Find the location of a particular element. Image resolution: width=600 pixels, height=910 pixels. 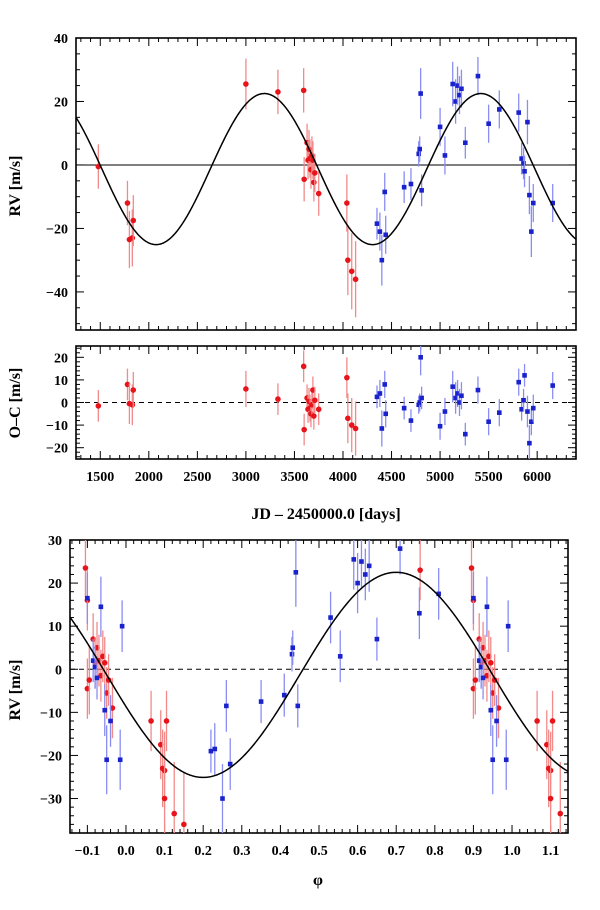

ylabel-rv-phase: RV [m/s] is located at coordinates (15, 690).